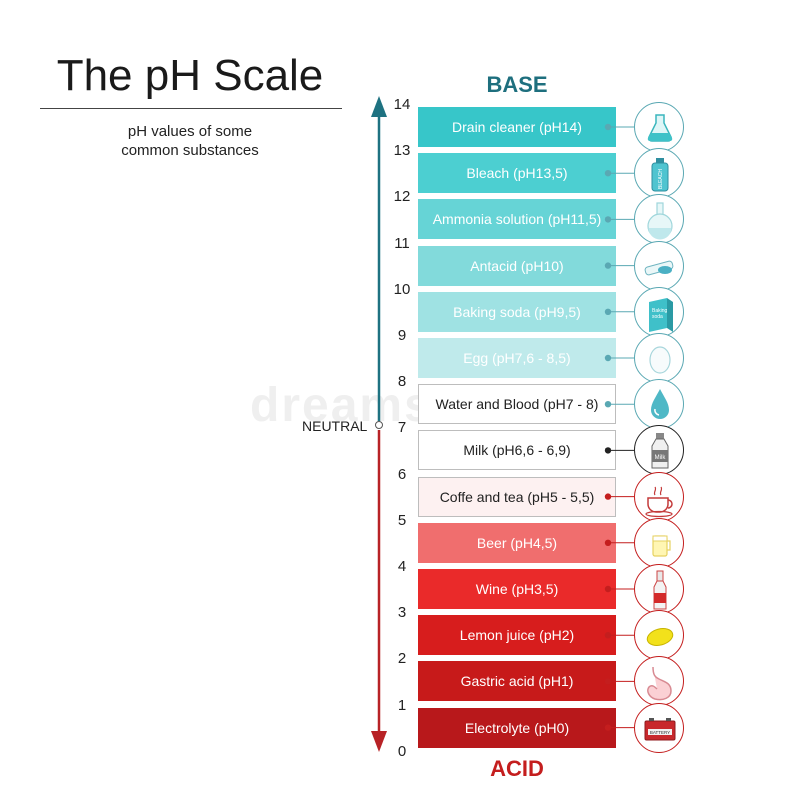 This screenshot has width=800, height=800. I want to click on tick-label-13: 13, so click(402, 151).